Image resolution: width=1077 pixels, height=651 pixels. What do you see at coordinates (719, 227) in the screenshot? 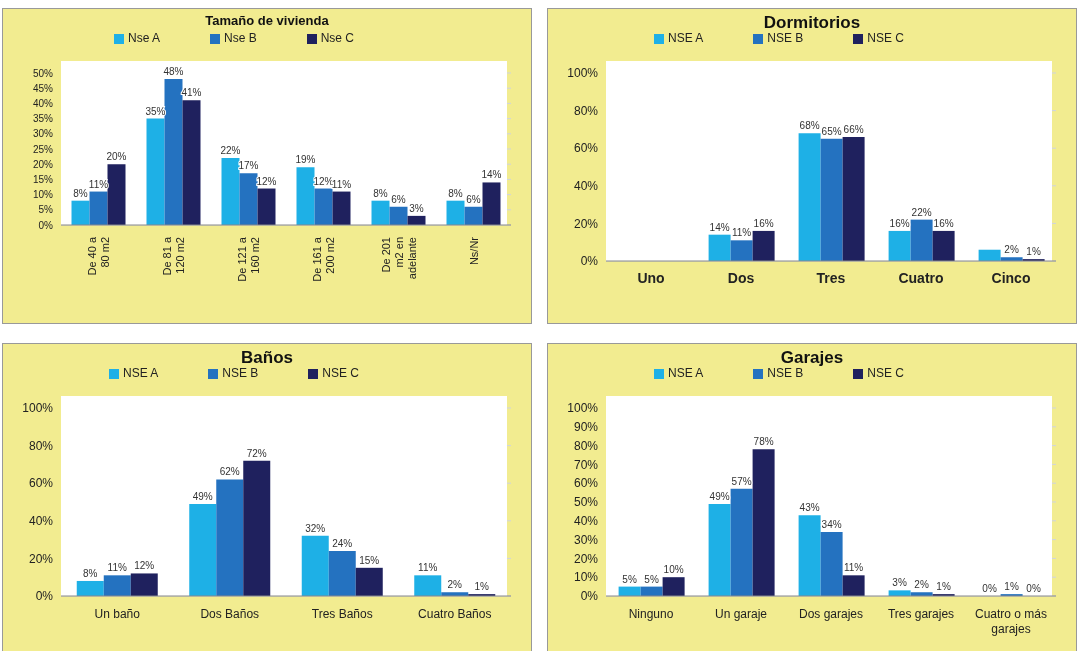
I see `data-label: 14%` at bounding box center [719, 227].